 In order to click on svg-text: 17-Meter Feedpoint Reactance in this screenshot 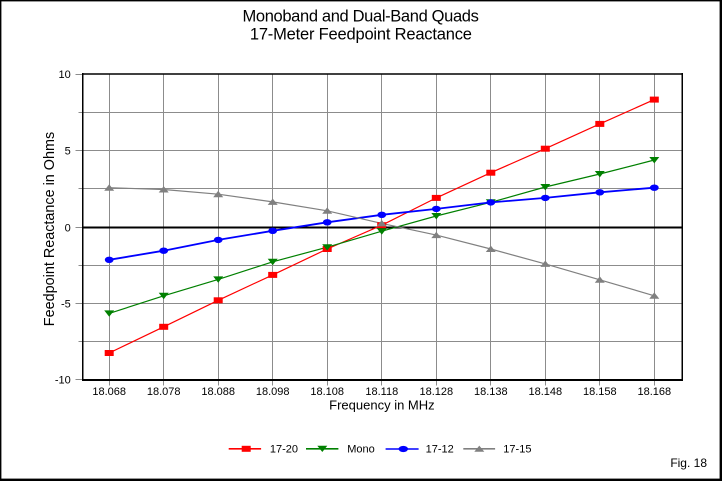, I will do `click(361, 35)`.